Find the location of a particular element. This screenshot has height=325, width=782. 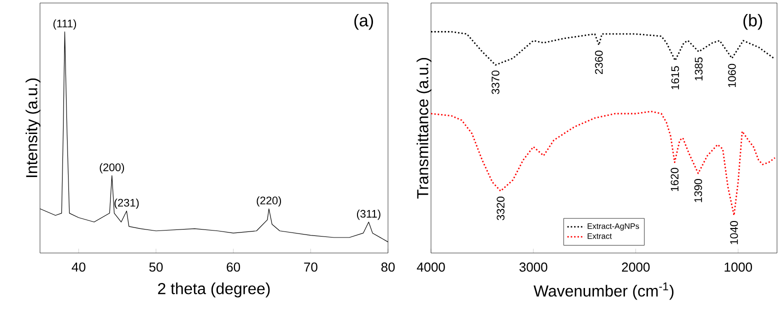

x-tick-label: 40 is located at coordinates (79, 267).